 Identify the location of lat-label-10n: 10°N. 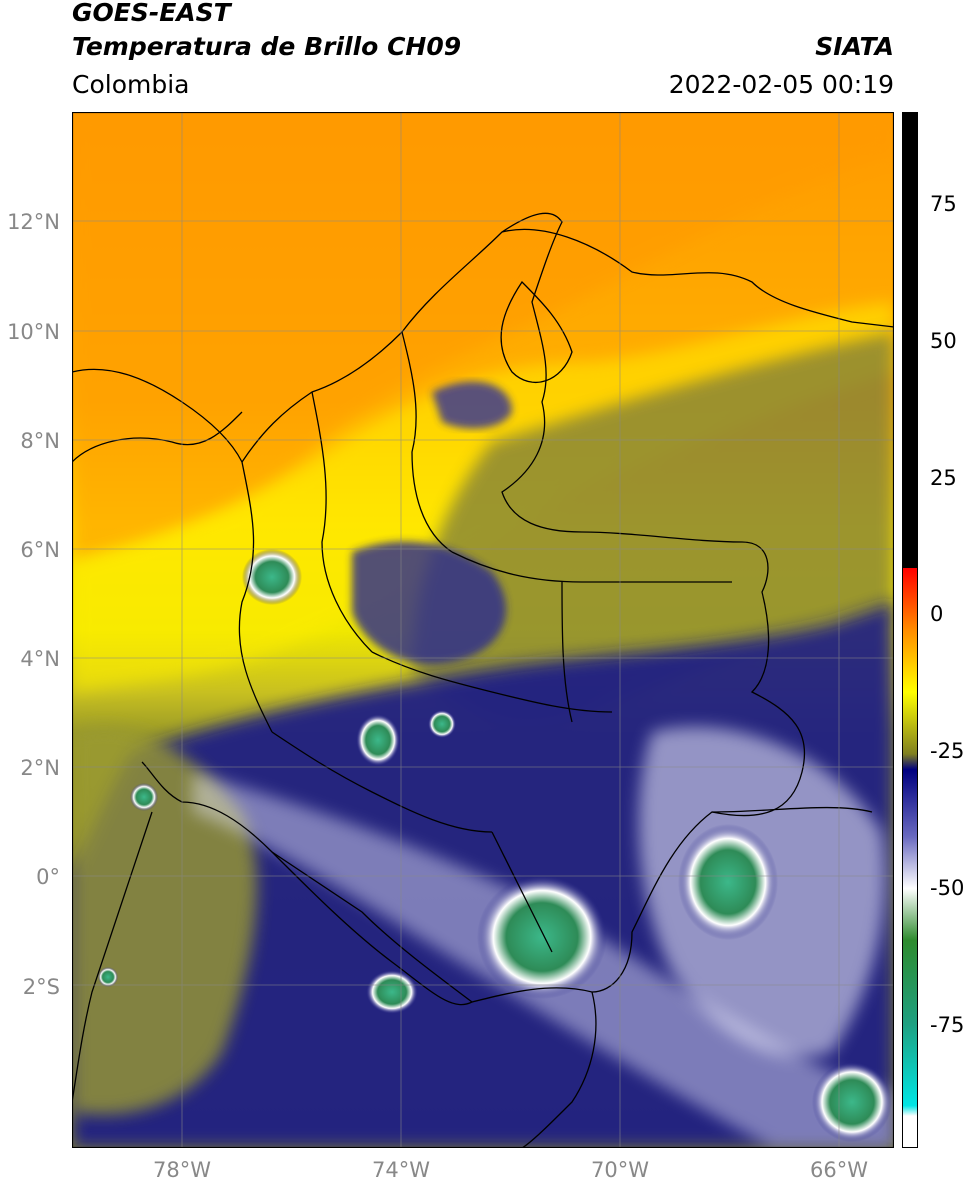
(33, 332).